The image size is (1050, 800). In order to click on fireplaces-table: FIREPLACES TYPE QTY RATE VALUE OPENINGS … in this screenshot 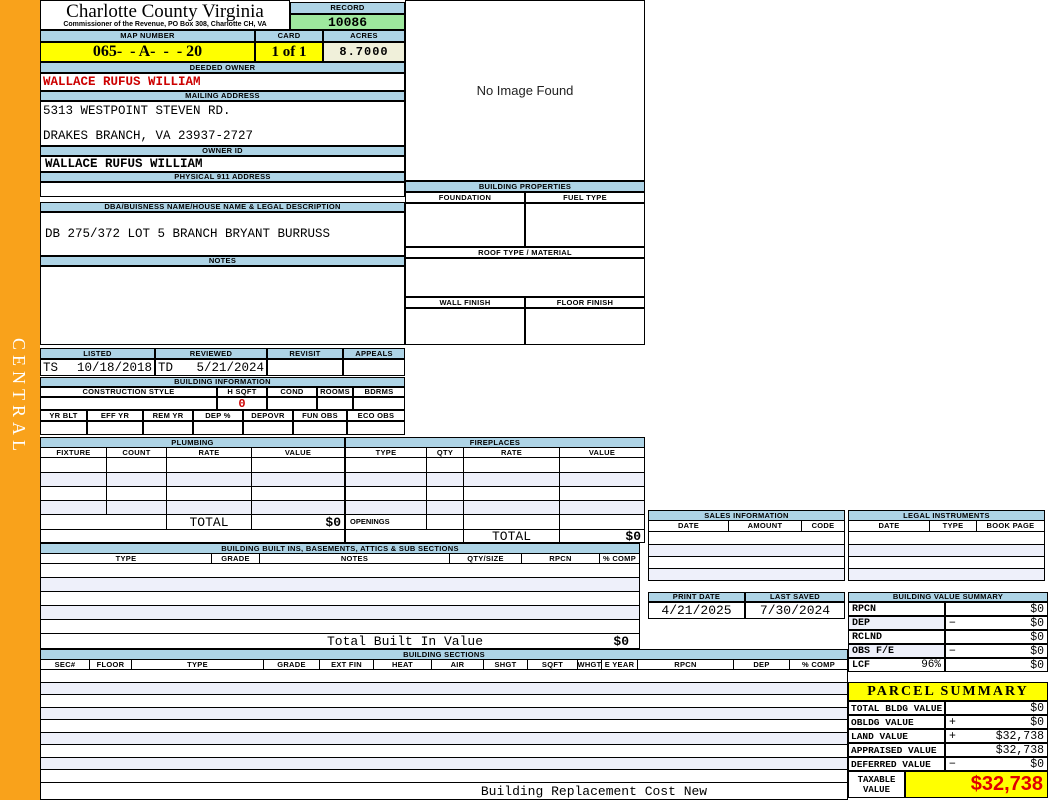, I will do `click(495, 490)`.